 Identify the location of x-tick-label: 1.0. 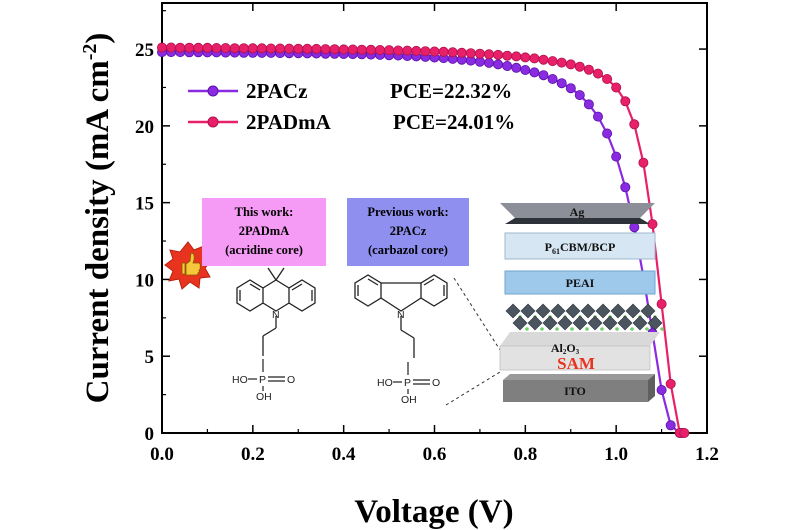
(616, 454).